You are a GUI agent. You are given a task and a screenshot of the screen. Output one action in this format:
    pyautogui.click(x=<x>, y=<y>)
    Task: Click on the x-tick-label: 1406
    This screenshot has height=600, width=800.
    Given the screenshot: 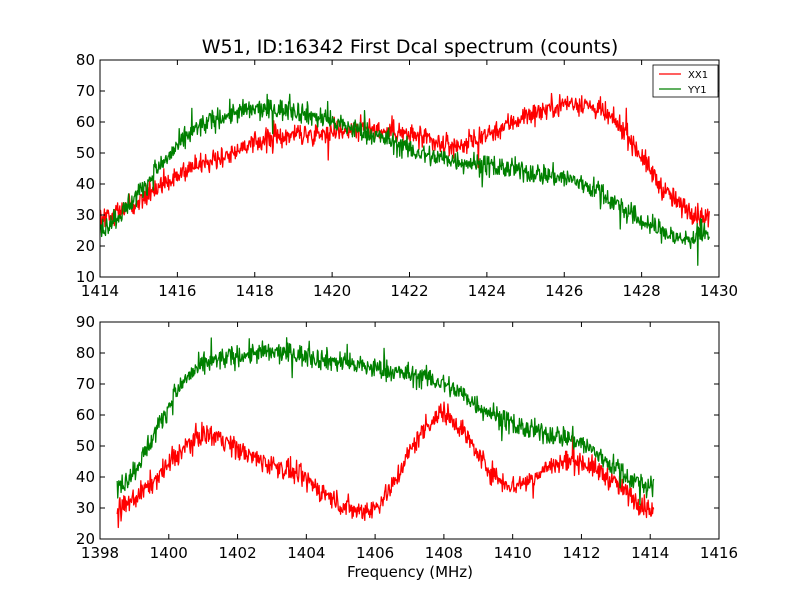 What is the action you would take?
    pyautogui.click(x=375, y=553)
    